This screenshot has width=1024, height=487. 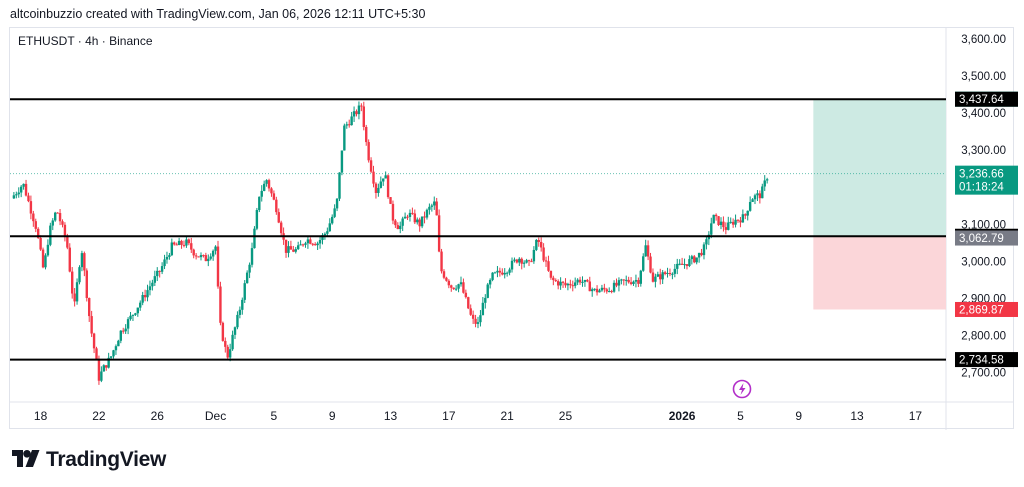 I want to click on time-tick-label: 9, so click(x=798, y=416).